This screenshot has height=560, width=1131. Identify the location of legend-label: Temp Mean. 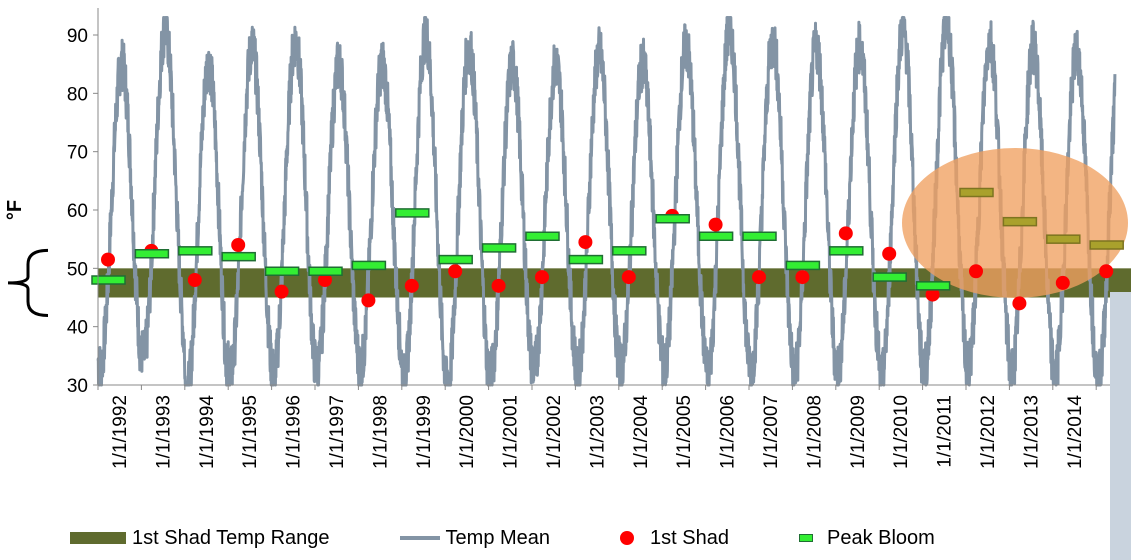
(498, 537).